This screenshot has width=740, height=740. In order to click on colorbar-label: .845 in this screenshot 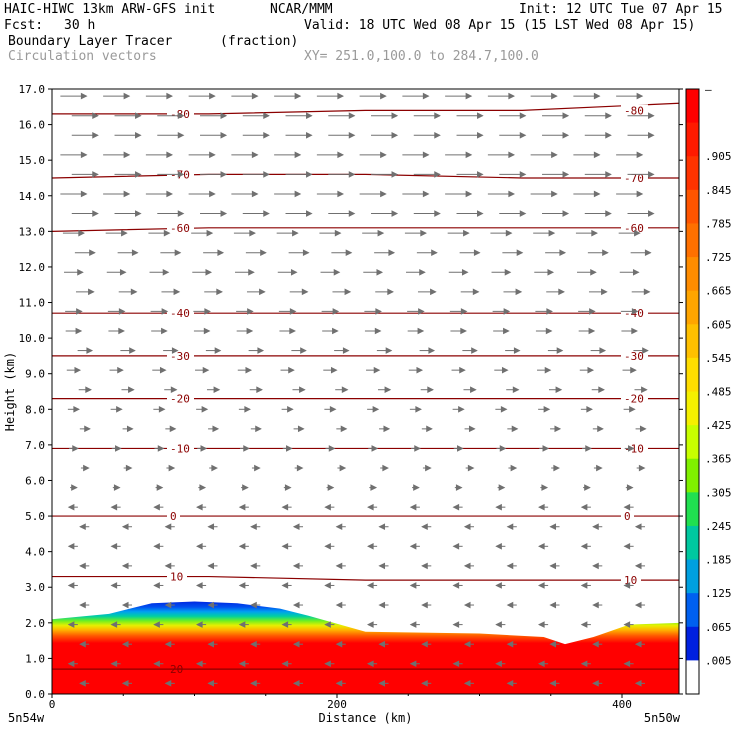, I will do `click(718, 190)`.